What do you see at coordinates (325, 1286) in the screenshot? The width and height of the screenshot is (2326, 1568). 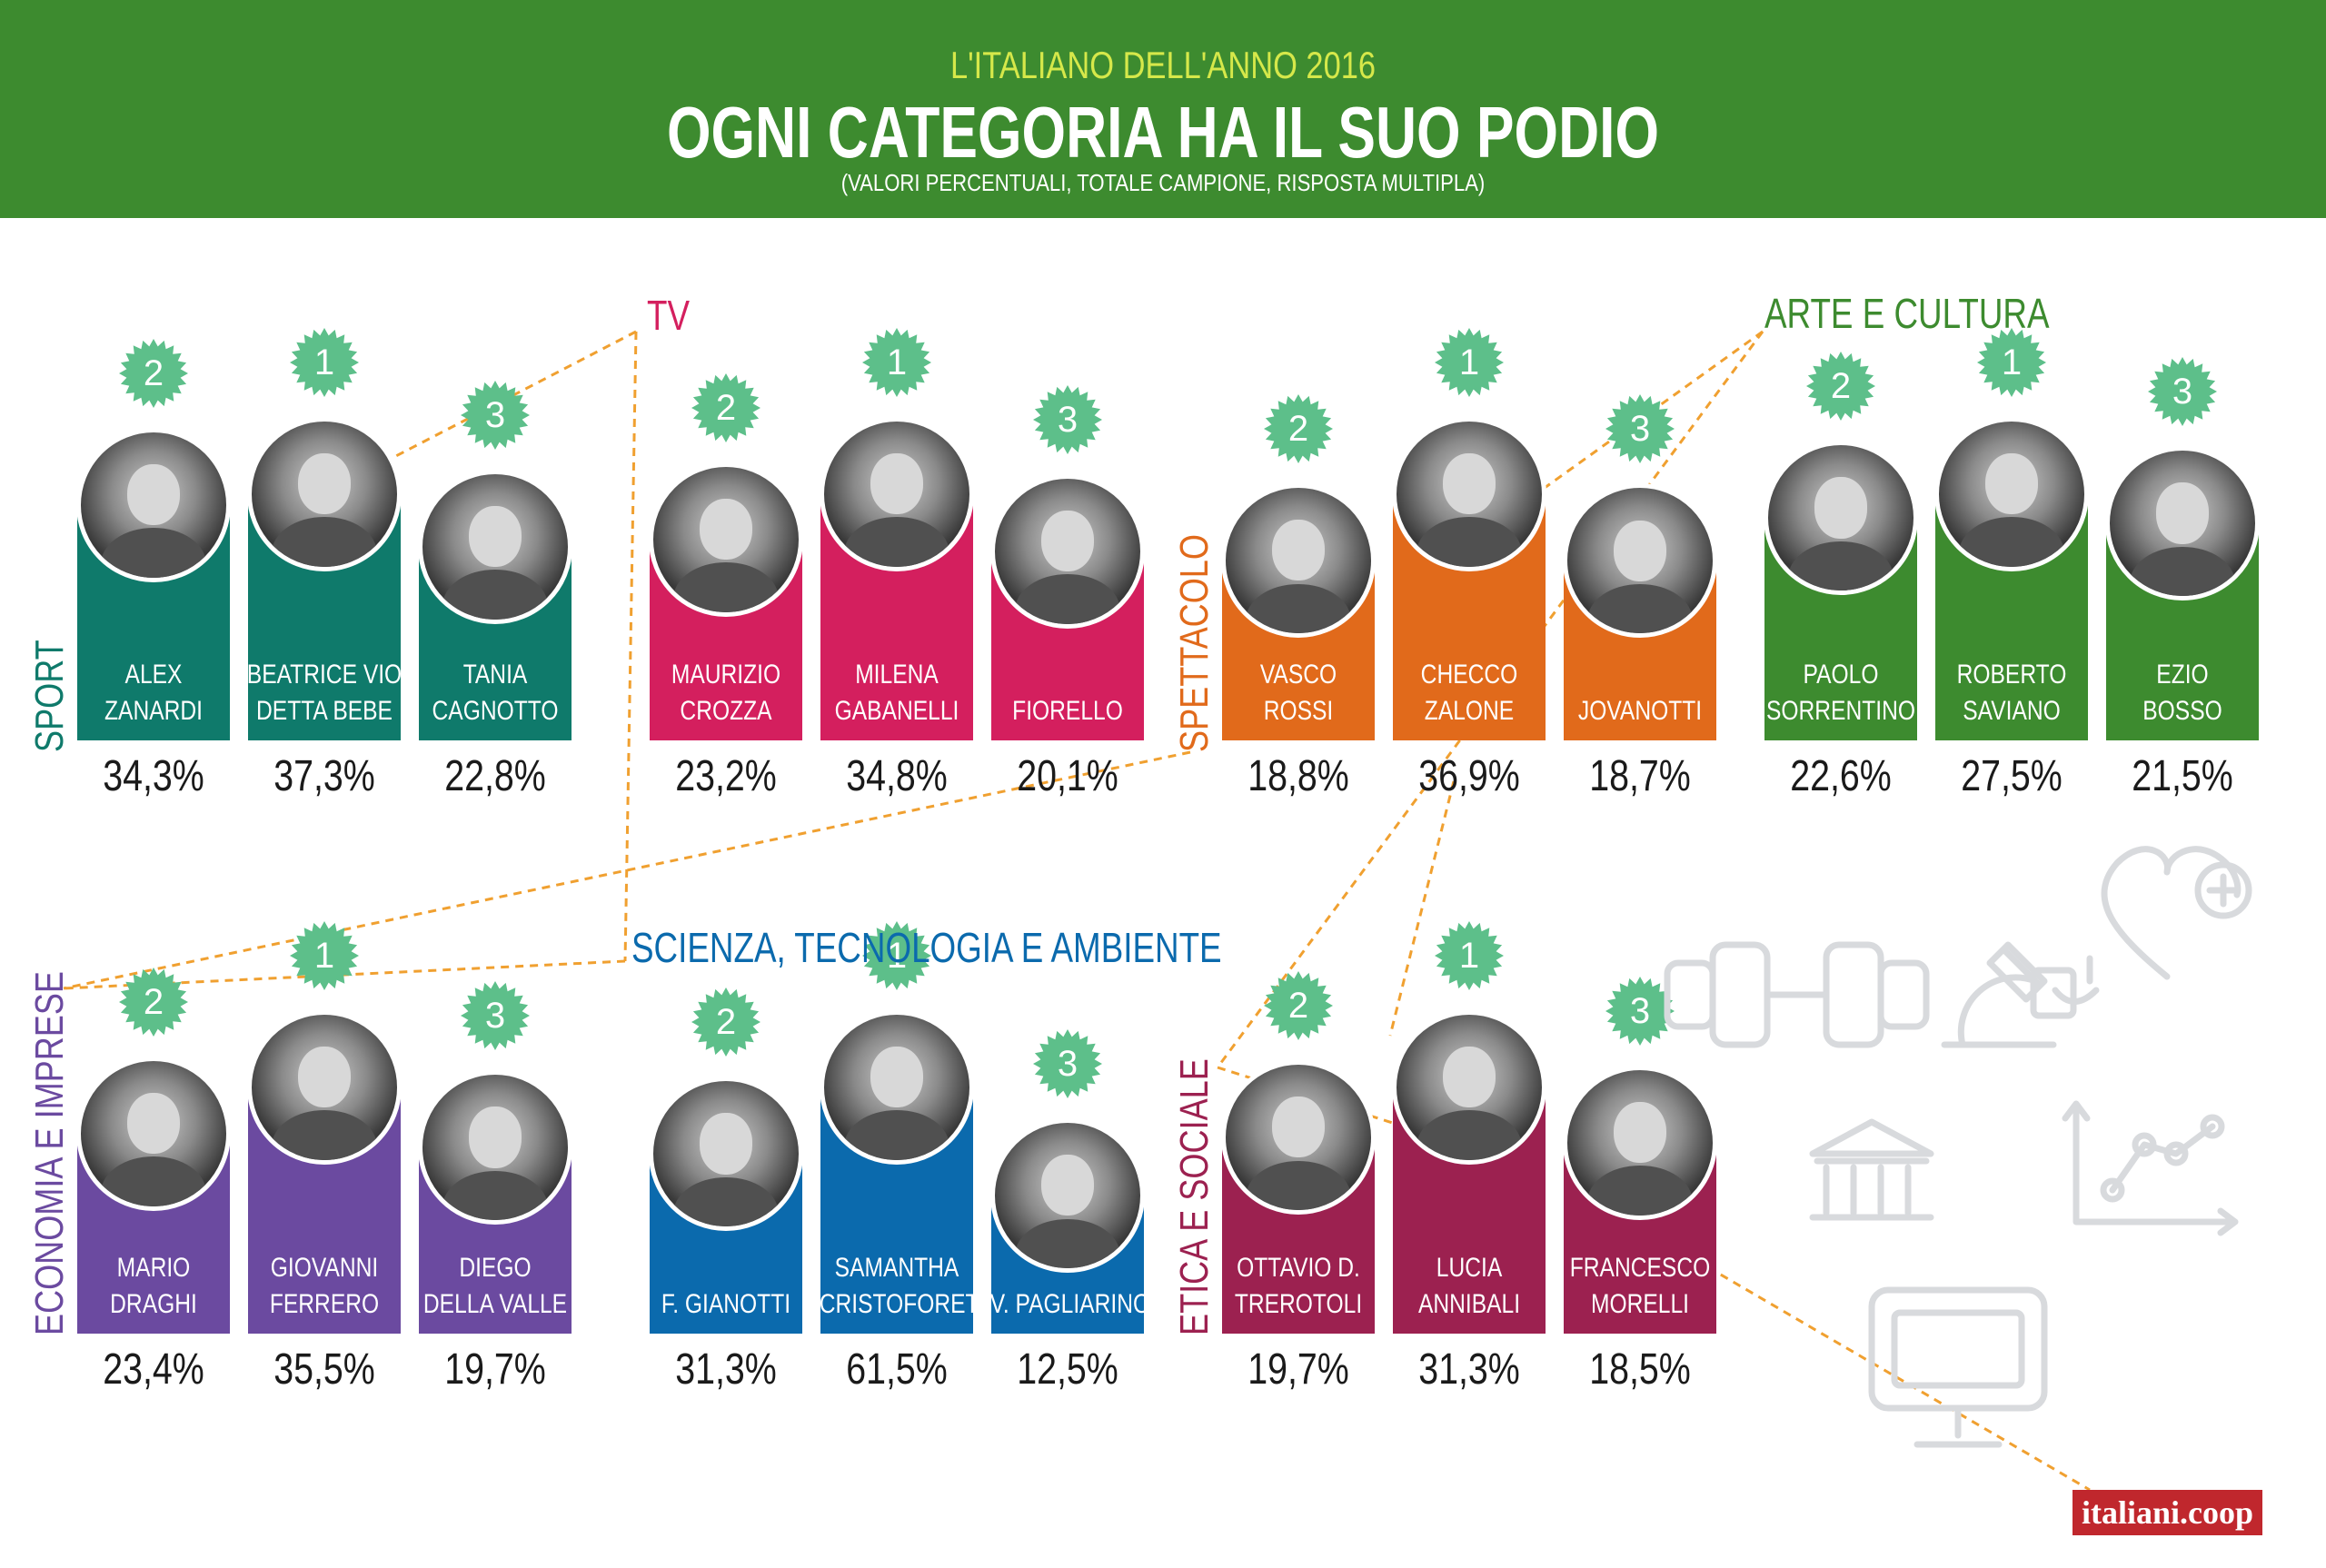 I see `person-name: GIOVANNI FERRERO` at bounding box center [325, 1286].